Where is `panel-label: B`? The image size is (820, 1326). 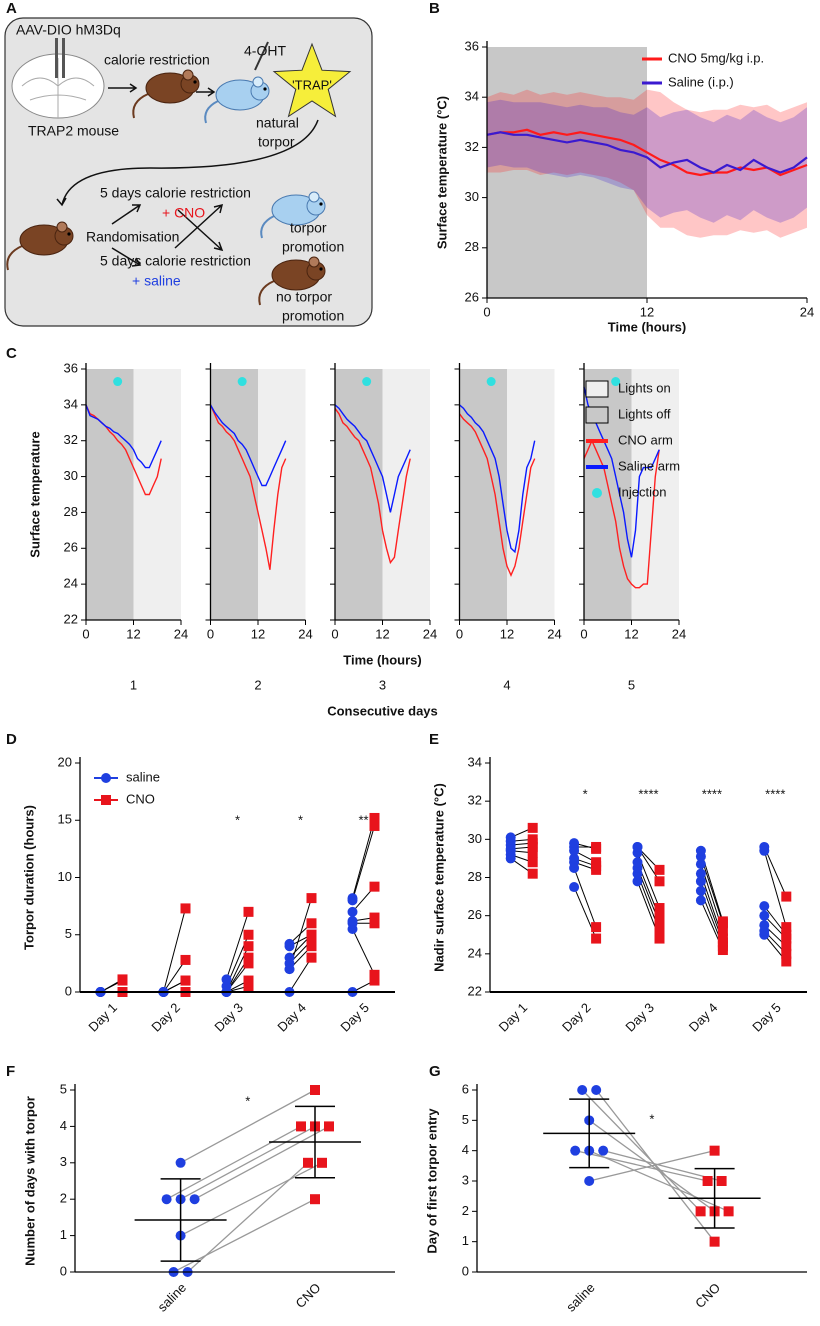 panel-label: B is located at coordinates (434, 8).